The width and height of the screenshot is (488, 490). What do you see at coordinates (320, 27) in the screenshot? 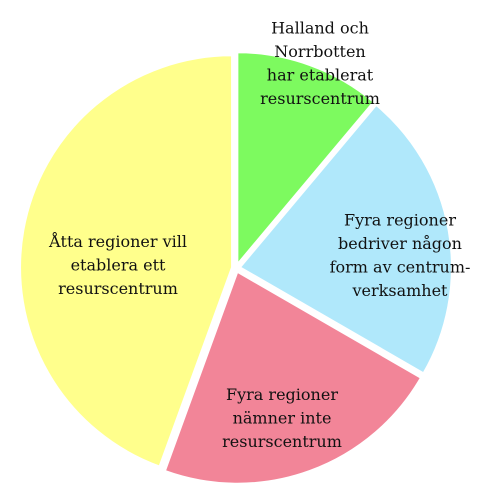
I see `slice-label: Halland och` at bounding box center [320, 27].